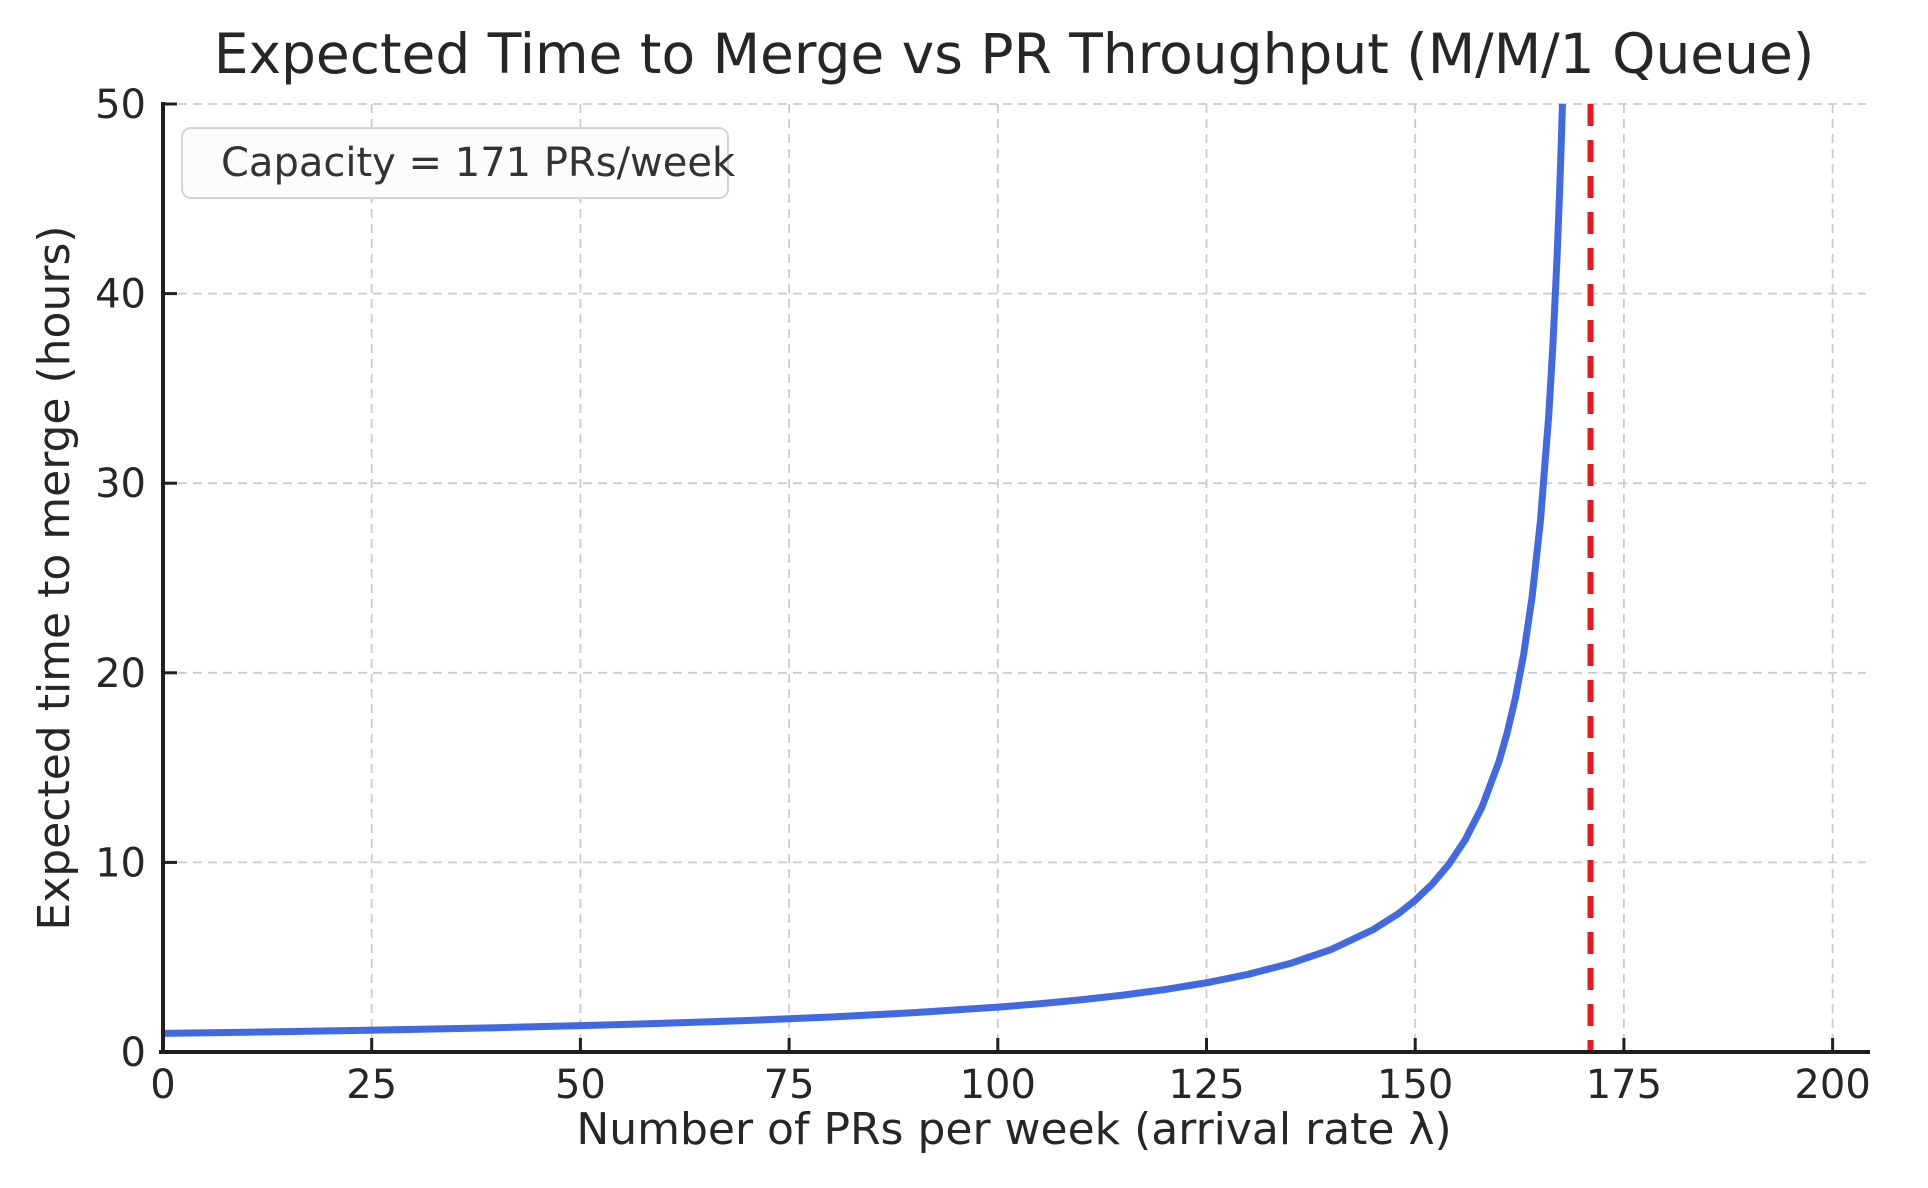 This screenshot has height=1188, width=1928. Describe the element at coordinates (371, 1085) in the screenshot. I see `x-tick-label: 25` at that location.